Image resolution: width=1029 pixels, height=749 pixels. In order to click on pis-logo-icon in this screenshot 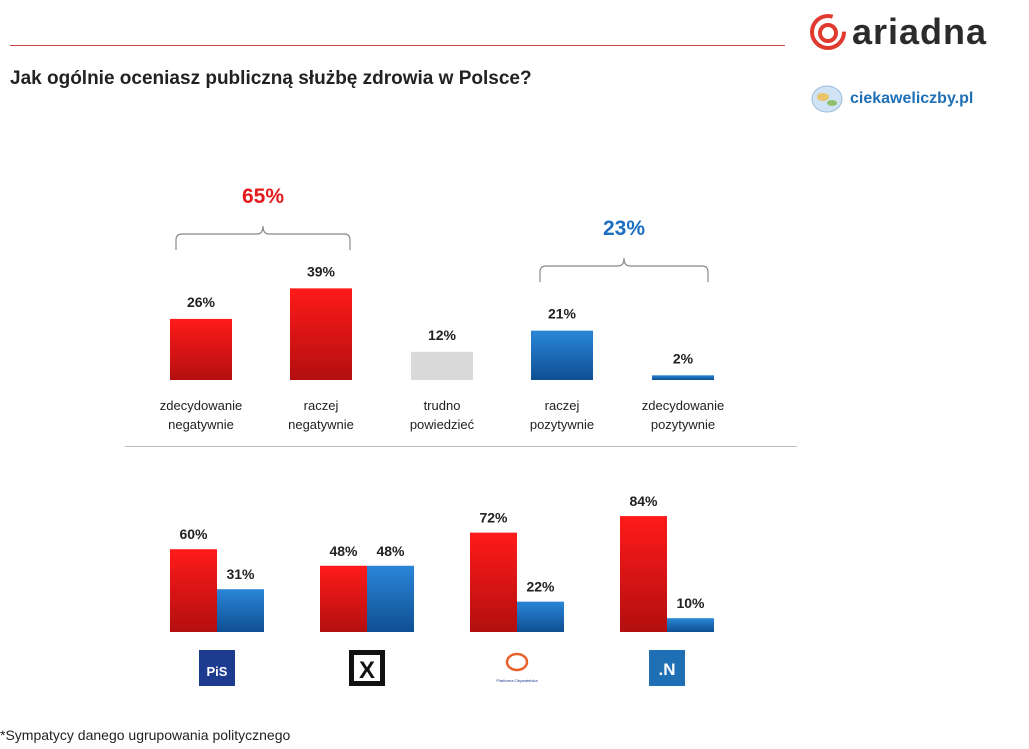, I will do `click(217, 668)`.